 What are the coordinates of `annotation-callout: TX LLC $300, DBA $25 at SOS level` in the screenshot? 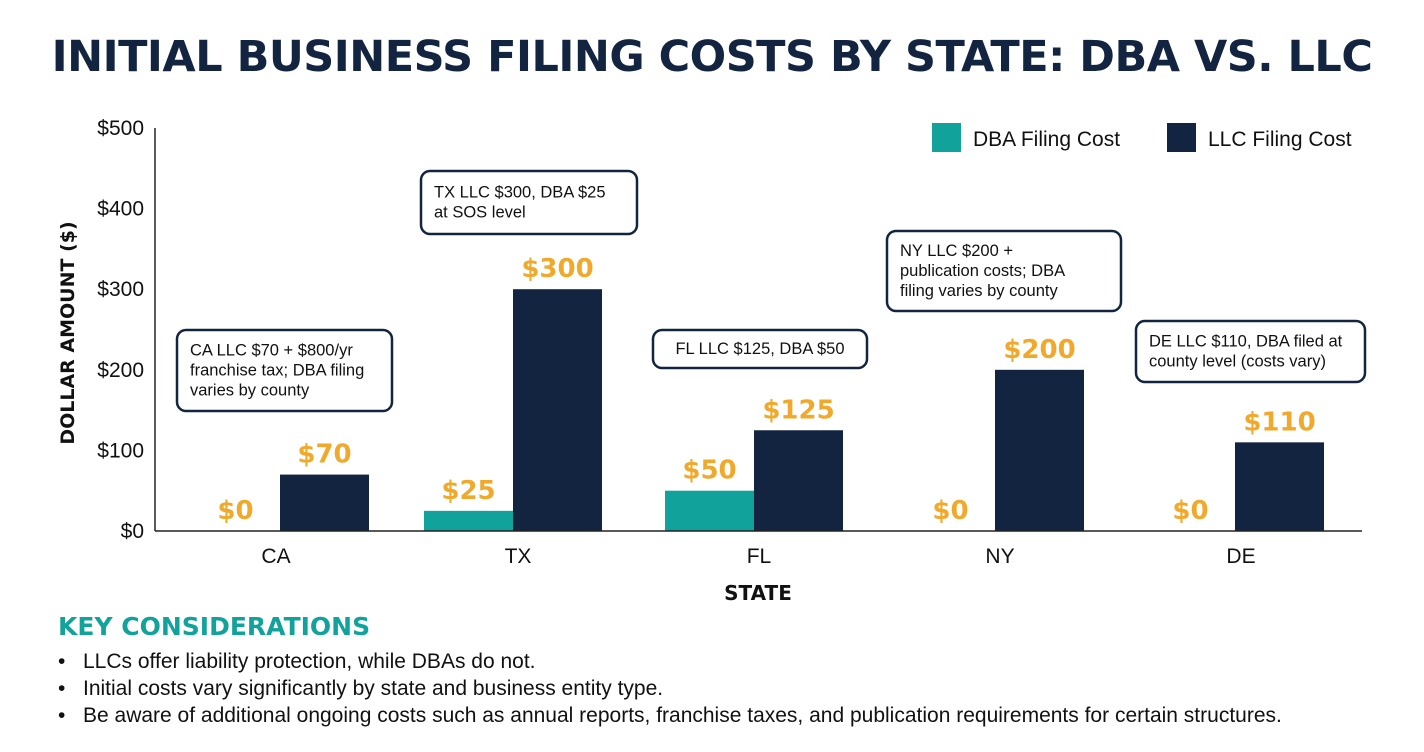 It's located at (529, 202).